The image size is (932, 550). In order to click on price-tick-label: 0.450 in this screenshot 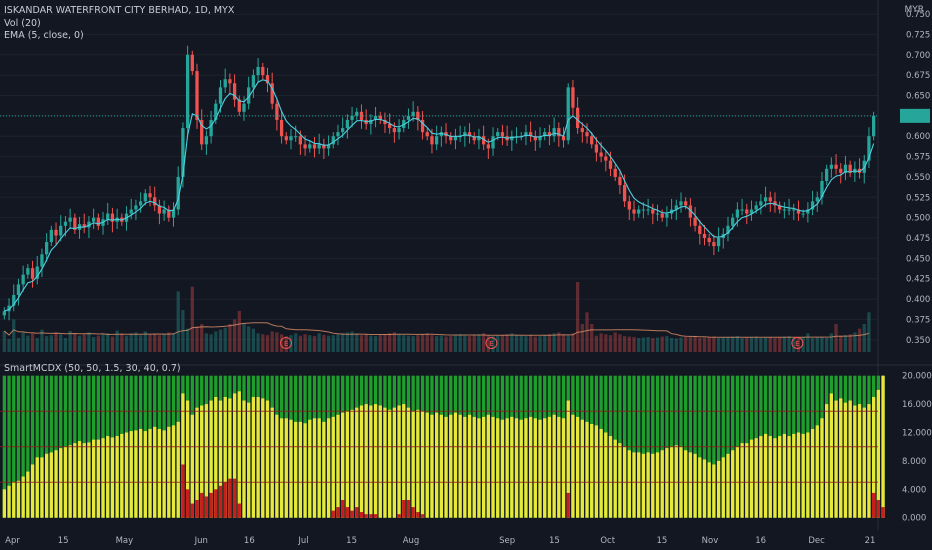, I will do `click(918, 259)`.